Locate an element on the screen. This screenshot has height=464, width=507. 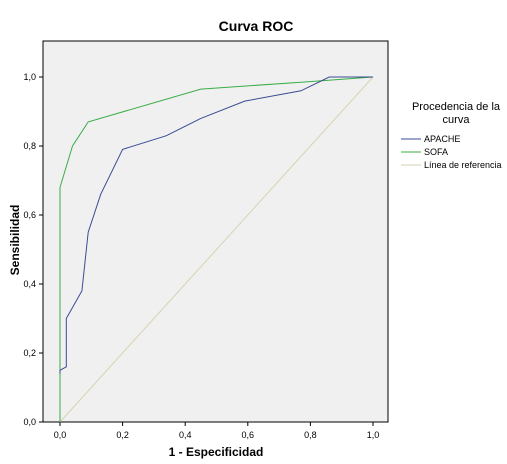
legend-label: SOFA is located at coordinates (436, 152).